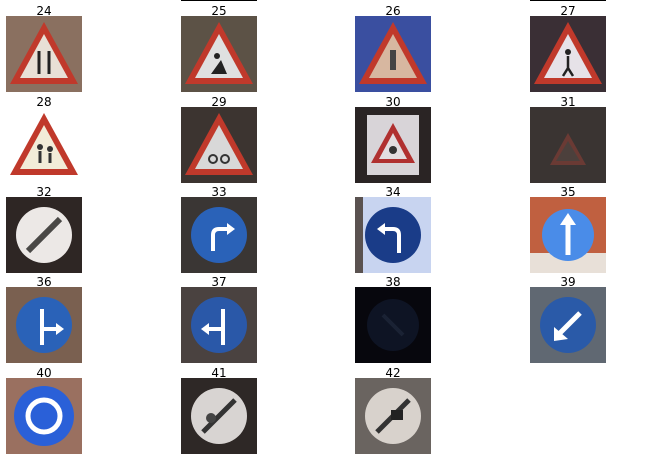  Describe the element at coordinates (393, 325) in the screenshot. I see `keep-right-sign` at that location.